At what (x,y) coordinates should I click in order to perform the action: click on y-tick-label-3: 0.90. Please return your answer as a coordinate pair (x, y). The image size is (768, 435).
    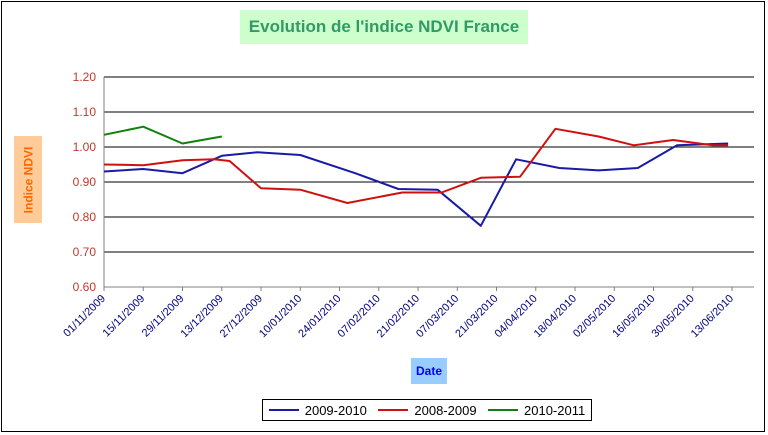
    Looking at the image, I should click on (85, 182).